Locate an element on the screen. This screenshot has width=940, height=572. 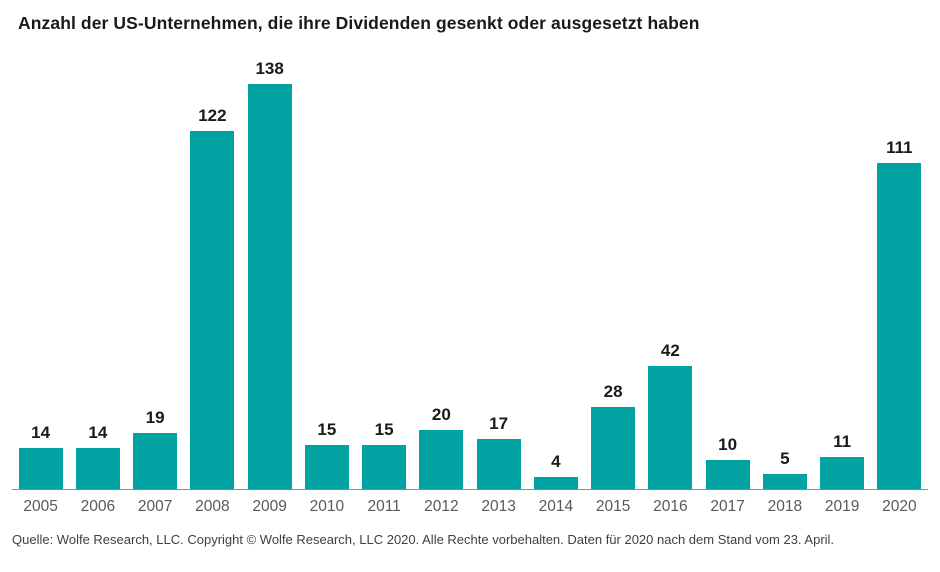
bar-group: 19 is located at coordinates (155, 448).